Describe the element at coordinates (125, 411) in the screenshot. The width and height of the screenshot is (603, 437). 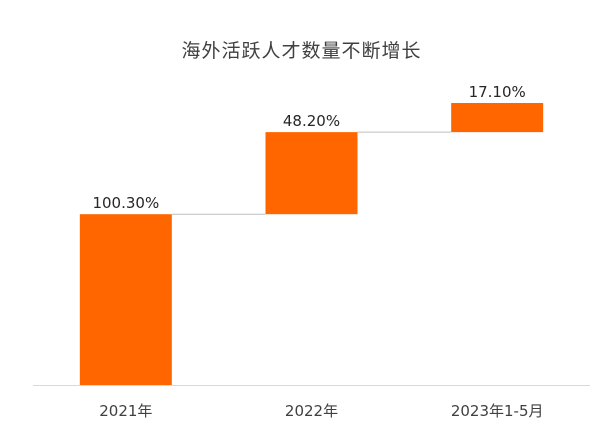
I see `x-tick-label-1: 2021年` at that location.